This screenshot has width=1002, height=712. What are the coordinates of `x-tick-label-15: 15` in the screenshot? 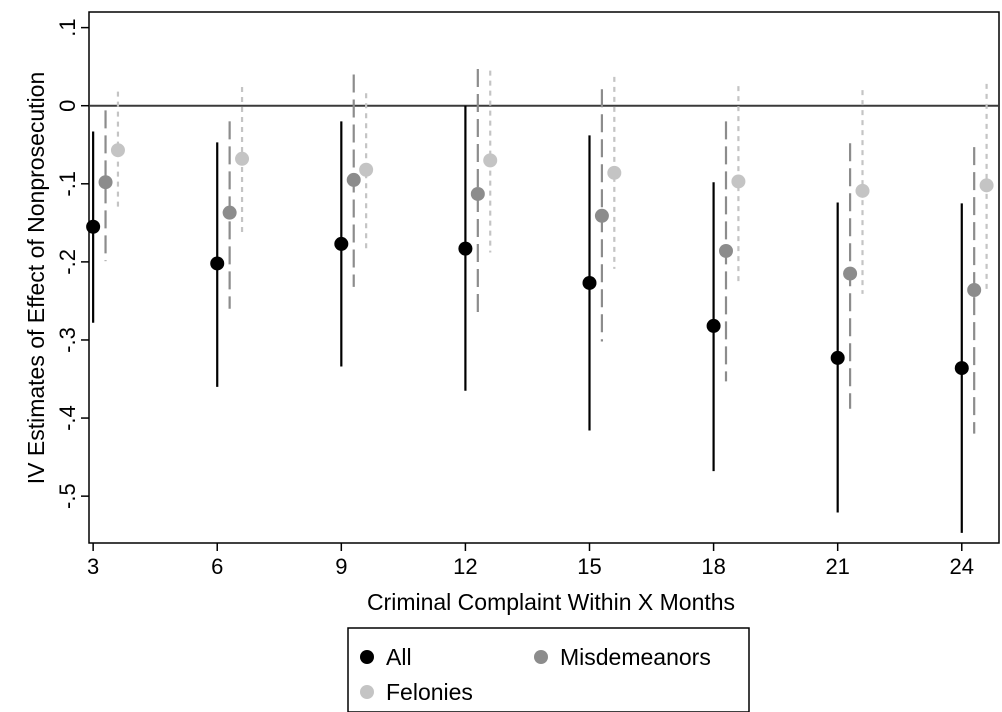 It's located at (589, 566).